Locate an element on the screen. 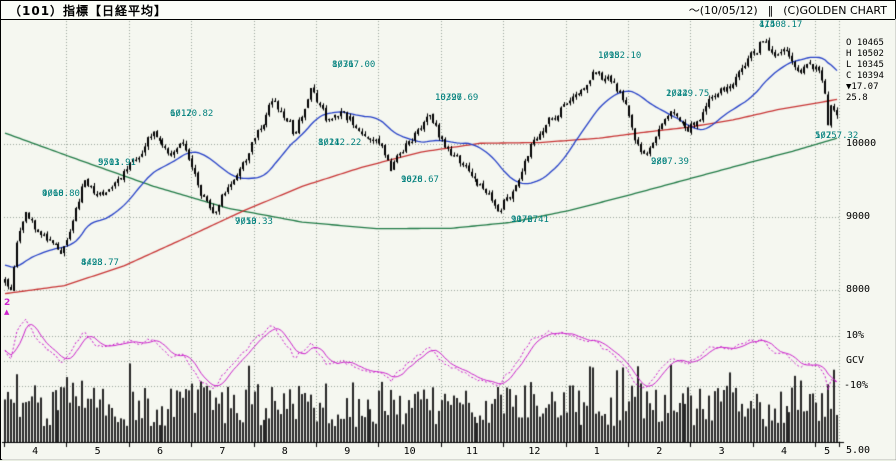 The image size is (896, 461). title-meta: ～(10/05/12) ‖ (C)GOLDEN CHART is located at coordinates (788, 10).